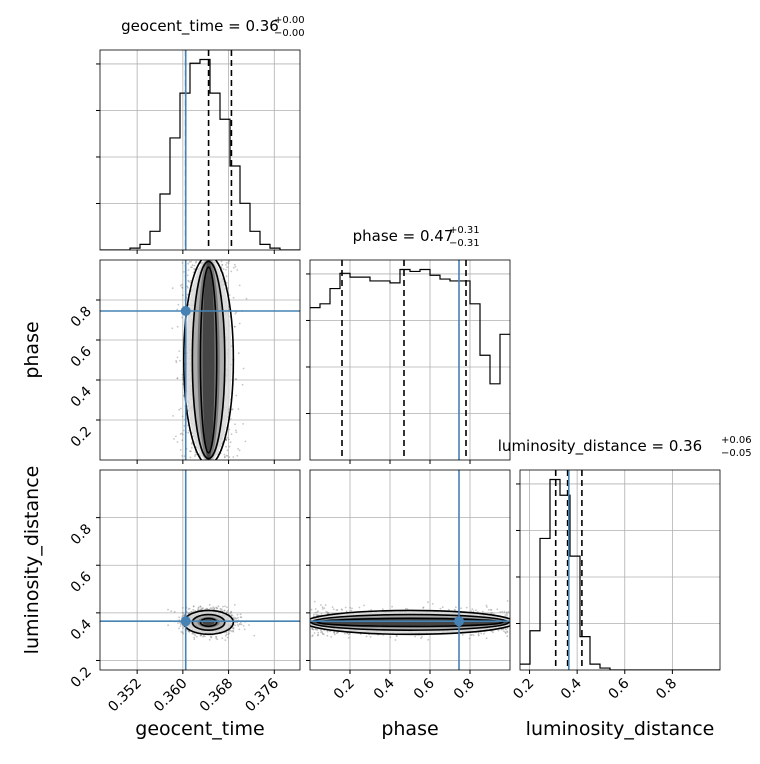 The width and height of the screenshot is (760, 764). I want to click on title-phase-name: phase, so click(375, 236).